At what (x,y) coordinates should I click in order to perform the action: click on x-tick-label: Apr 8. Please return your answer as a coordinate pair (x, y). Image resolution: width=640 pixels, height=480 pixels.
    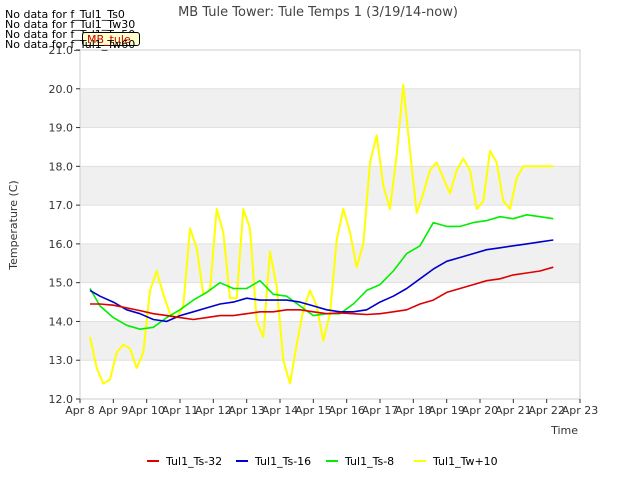
    Looking at the image, I should click on (80, 410).